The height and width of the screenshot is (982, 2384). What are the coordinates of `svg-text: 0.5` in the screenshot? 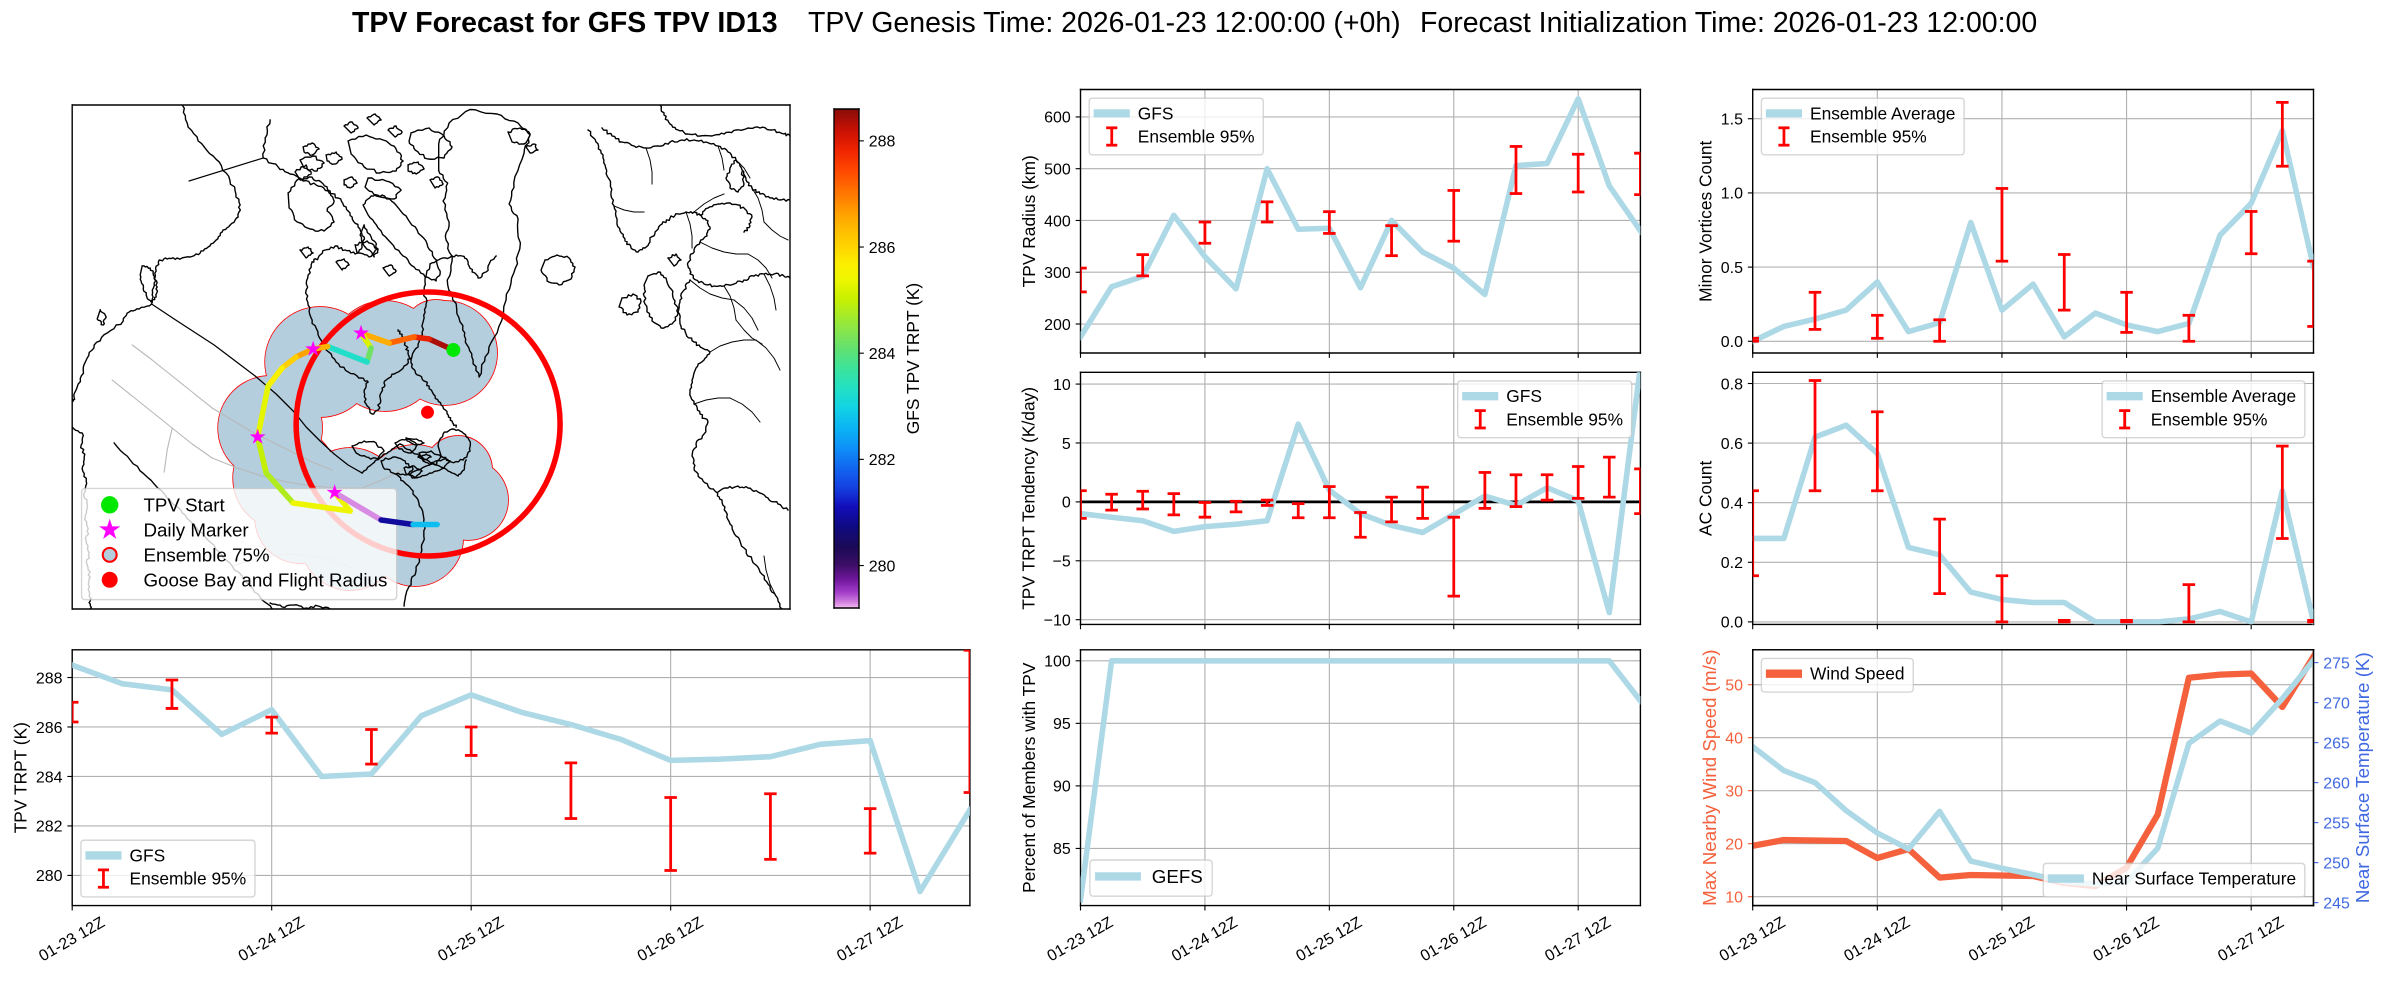 It's located at (1732, 268).